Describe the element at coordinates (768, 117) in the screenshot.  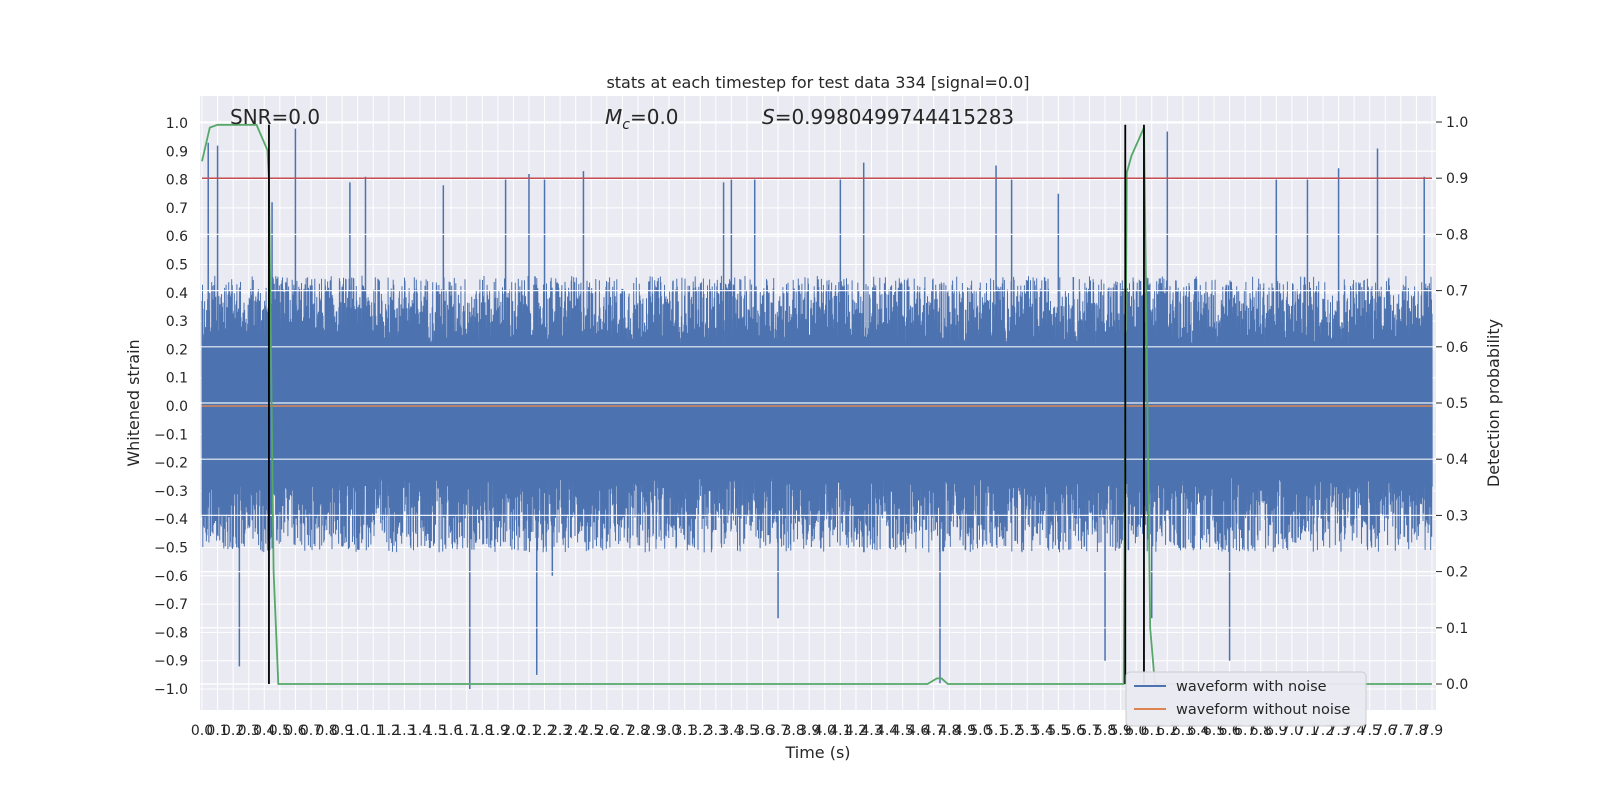
I see `s-symbol: S` at that location.